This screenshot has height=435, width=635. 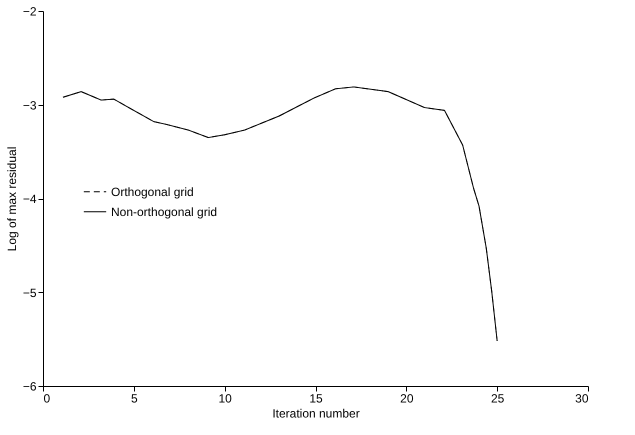 I want to click on y-tick-label: −6, so click(x=29, y=387).